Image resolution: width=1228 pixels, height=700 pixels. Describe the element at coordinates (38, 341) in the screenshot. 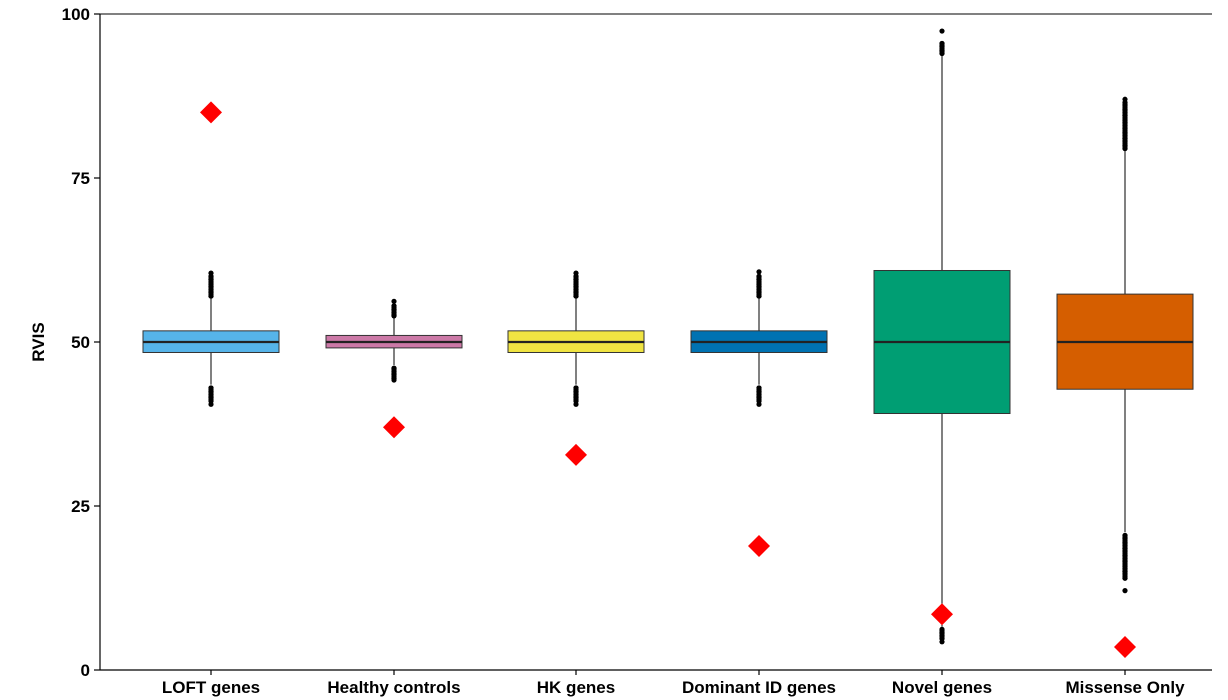

I see `y-axis-title: RVIS` at that location.